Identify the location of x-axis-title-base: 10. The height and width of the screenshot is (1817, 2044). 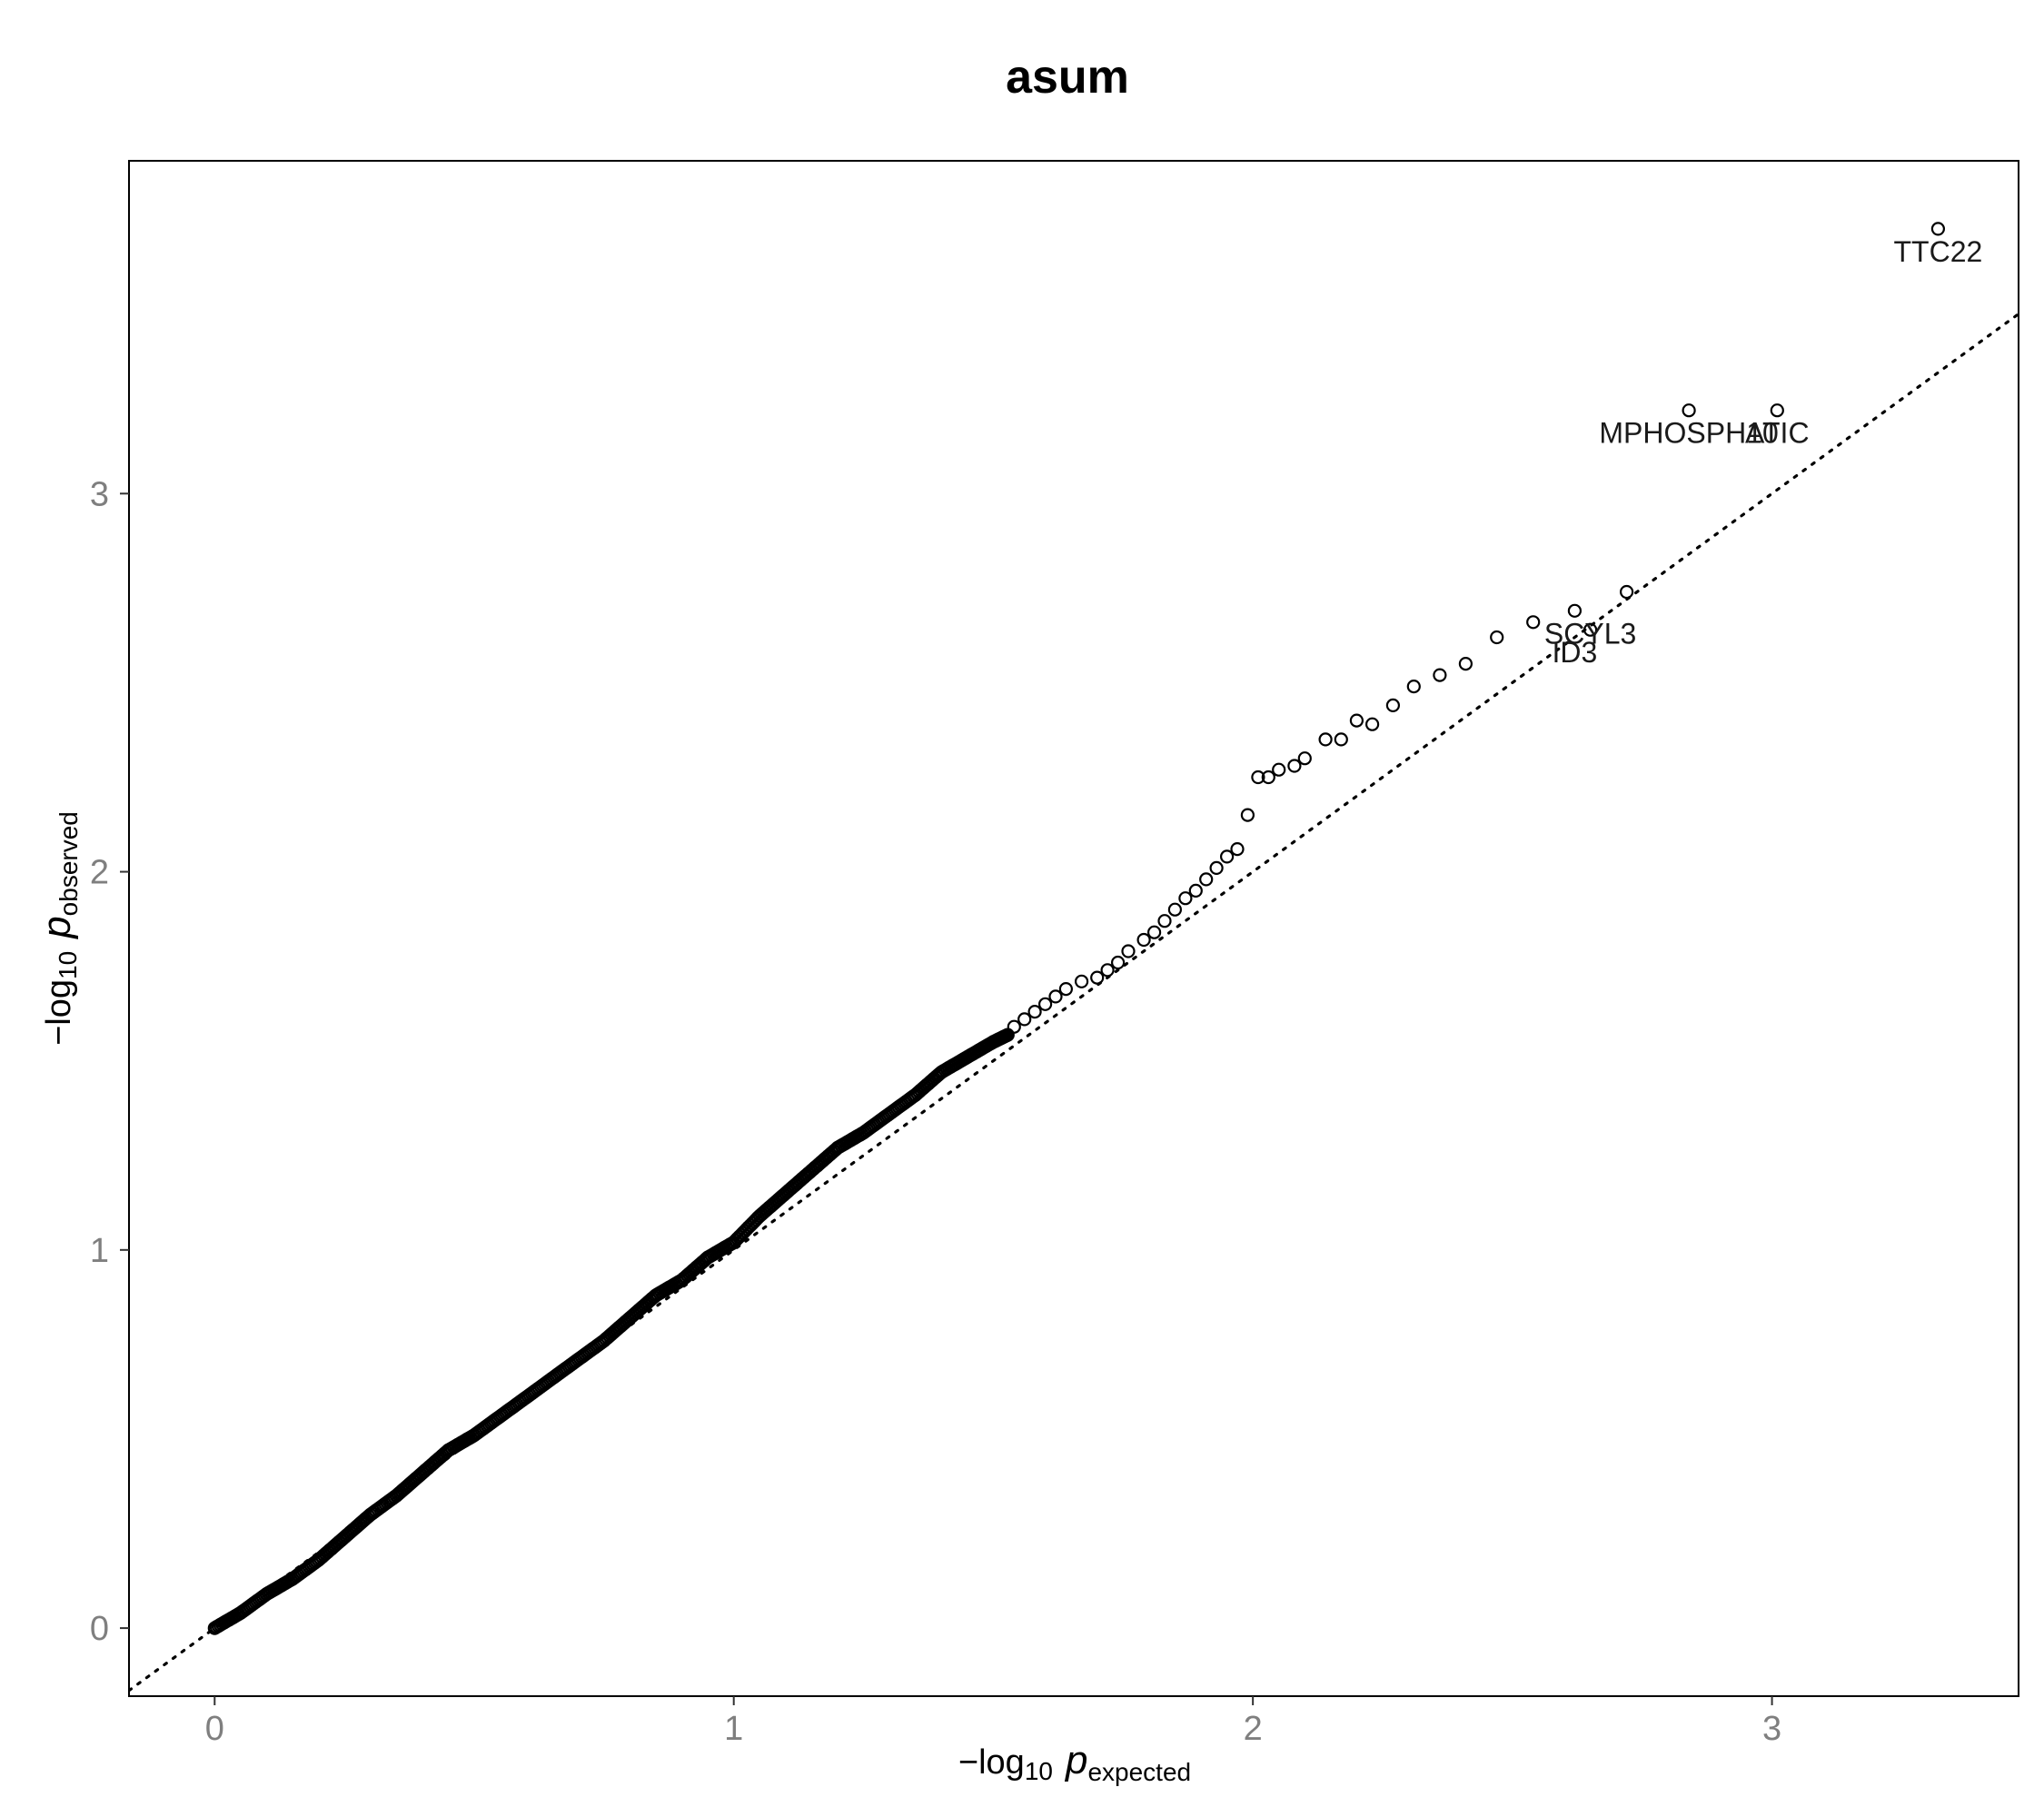
(1039, 1771).